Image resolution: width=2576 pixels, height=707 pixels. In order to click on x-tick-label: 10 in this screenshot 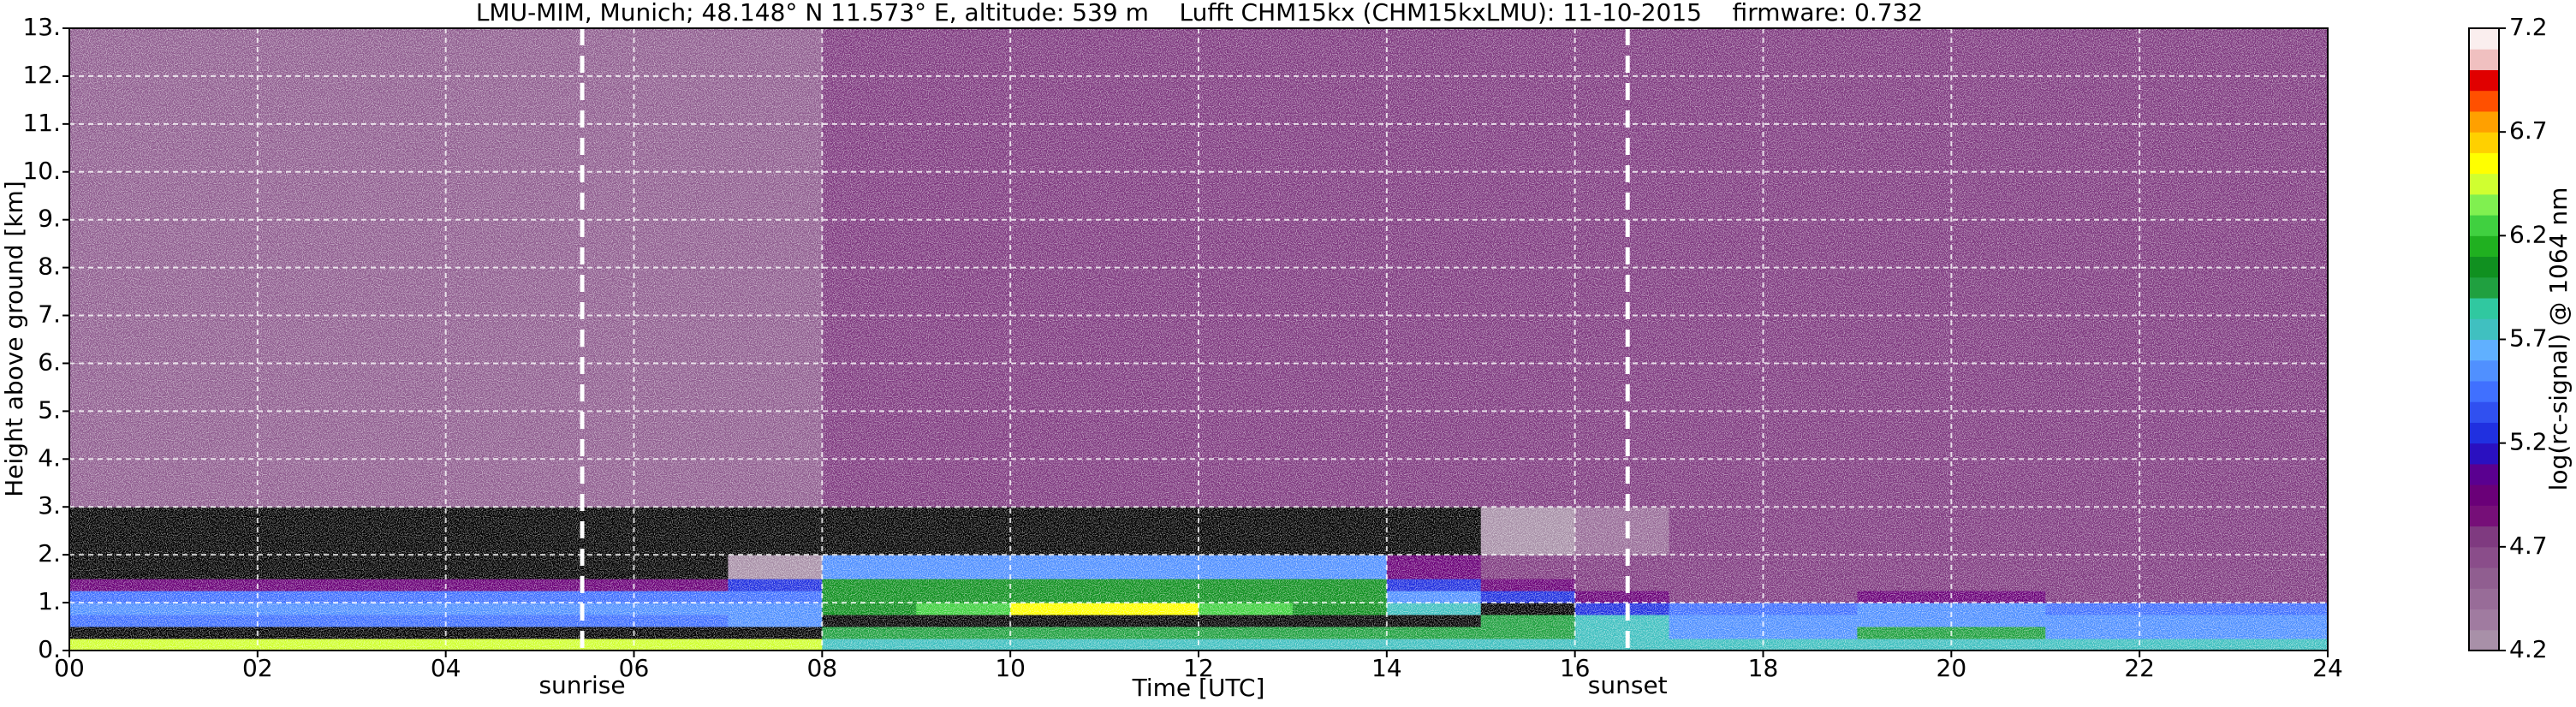, I will do `click(1010, 668)`.